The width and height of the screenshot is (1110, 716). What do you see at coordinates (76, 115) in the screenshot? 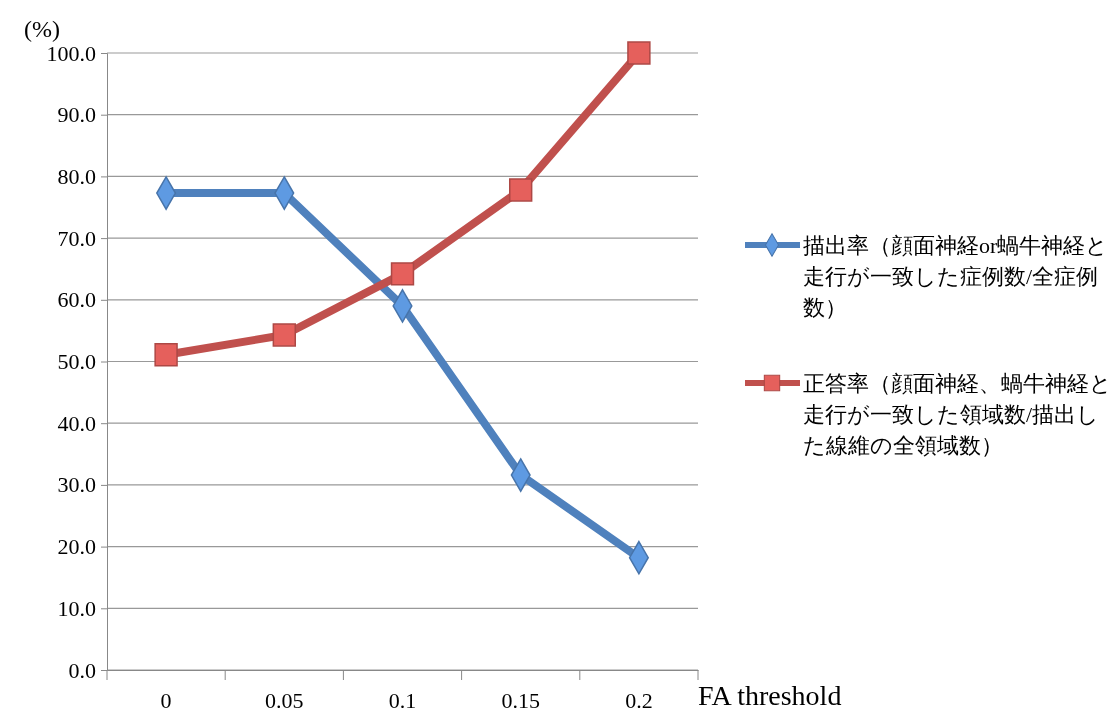
I see `y-tick-label: 90.0` at bounding box center [76, 115].